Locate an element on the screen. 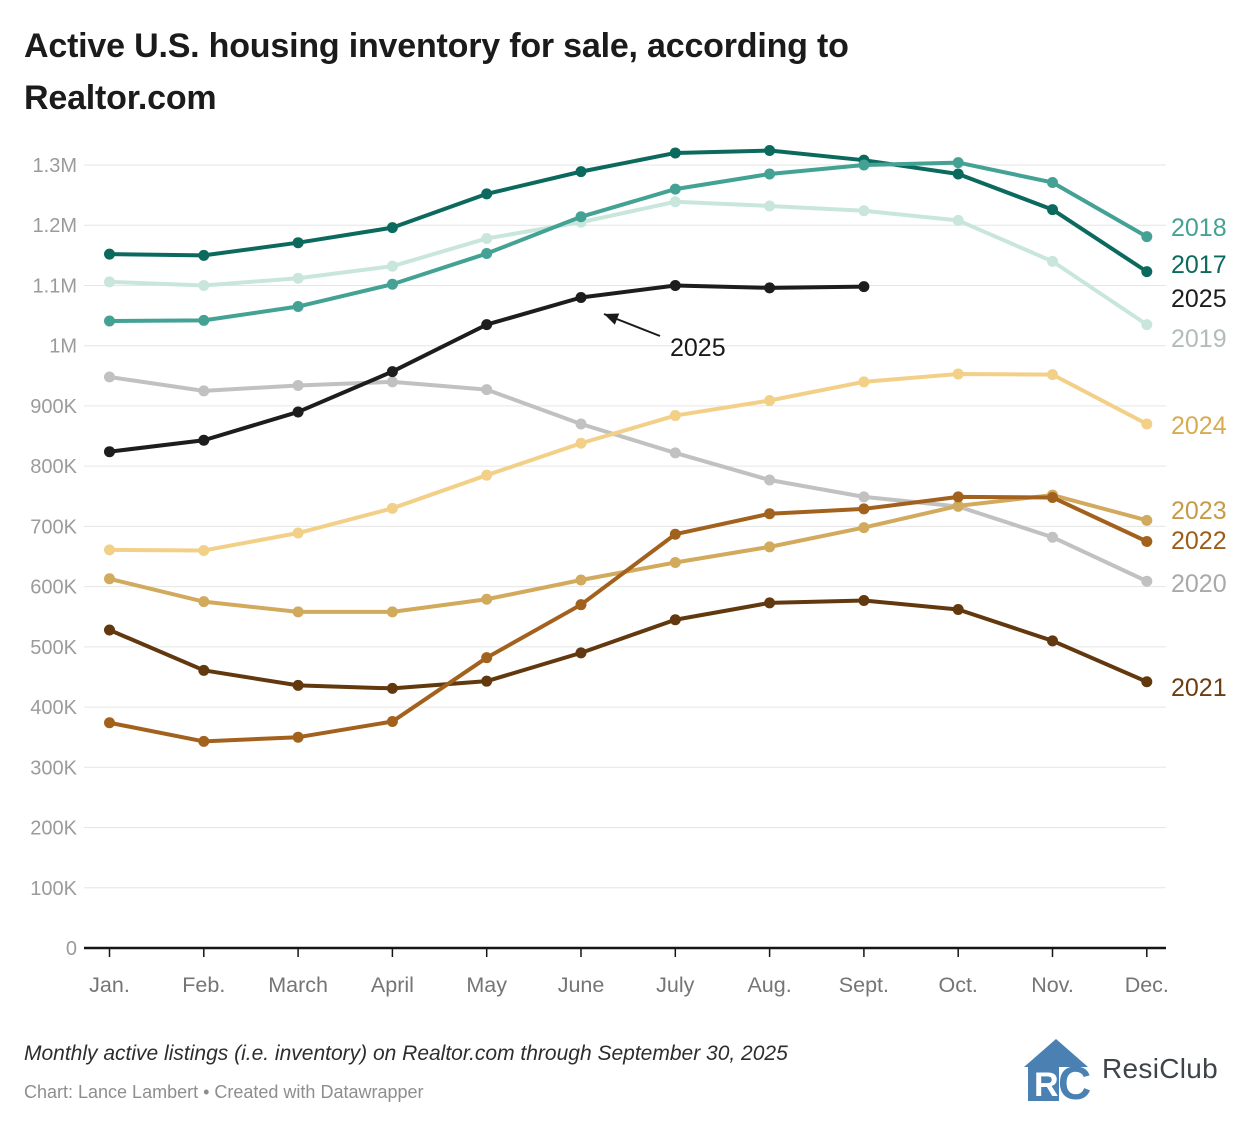 The width and height of the screenshot is (1240, 1126). series-label-2023: 2023 is located at coordinates (1199, 511).